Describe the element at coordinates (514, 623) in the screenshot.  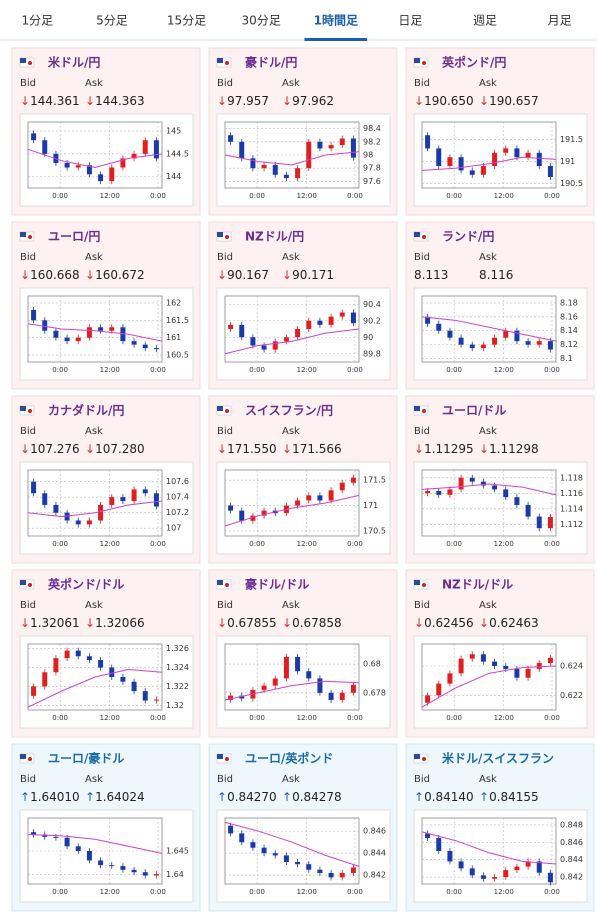
I see `ask: 0.62463` at that location.